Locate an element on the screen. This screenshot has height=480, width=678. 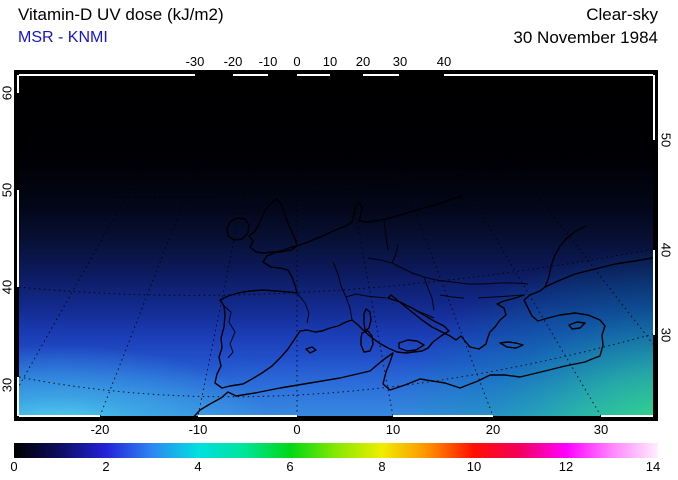
bottom-axis-label: 10 is located at coordinates (393, 429).